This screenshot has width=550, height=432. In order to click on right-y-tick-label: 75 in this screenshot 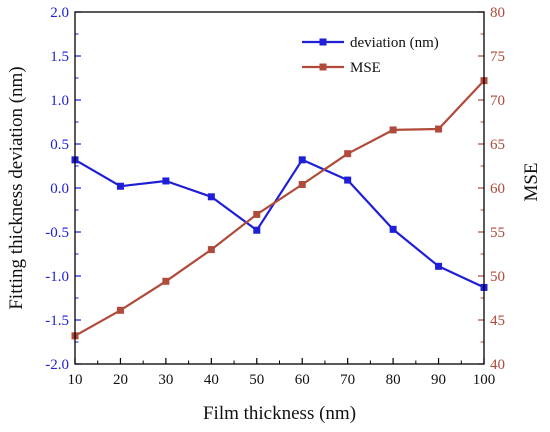, I will do `click(497, 57)`.